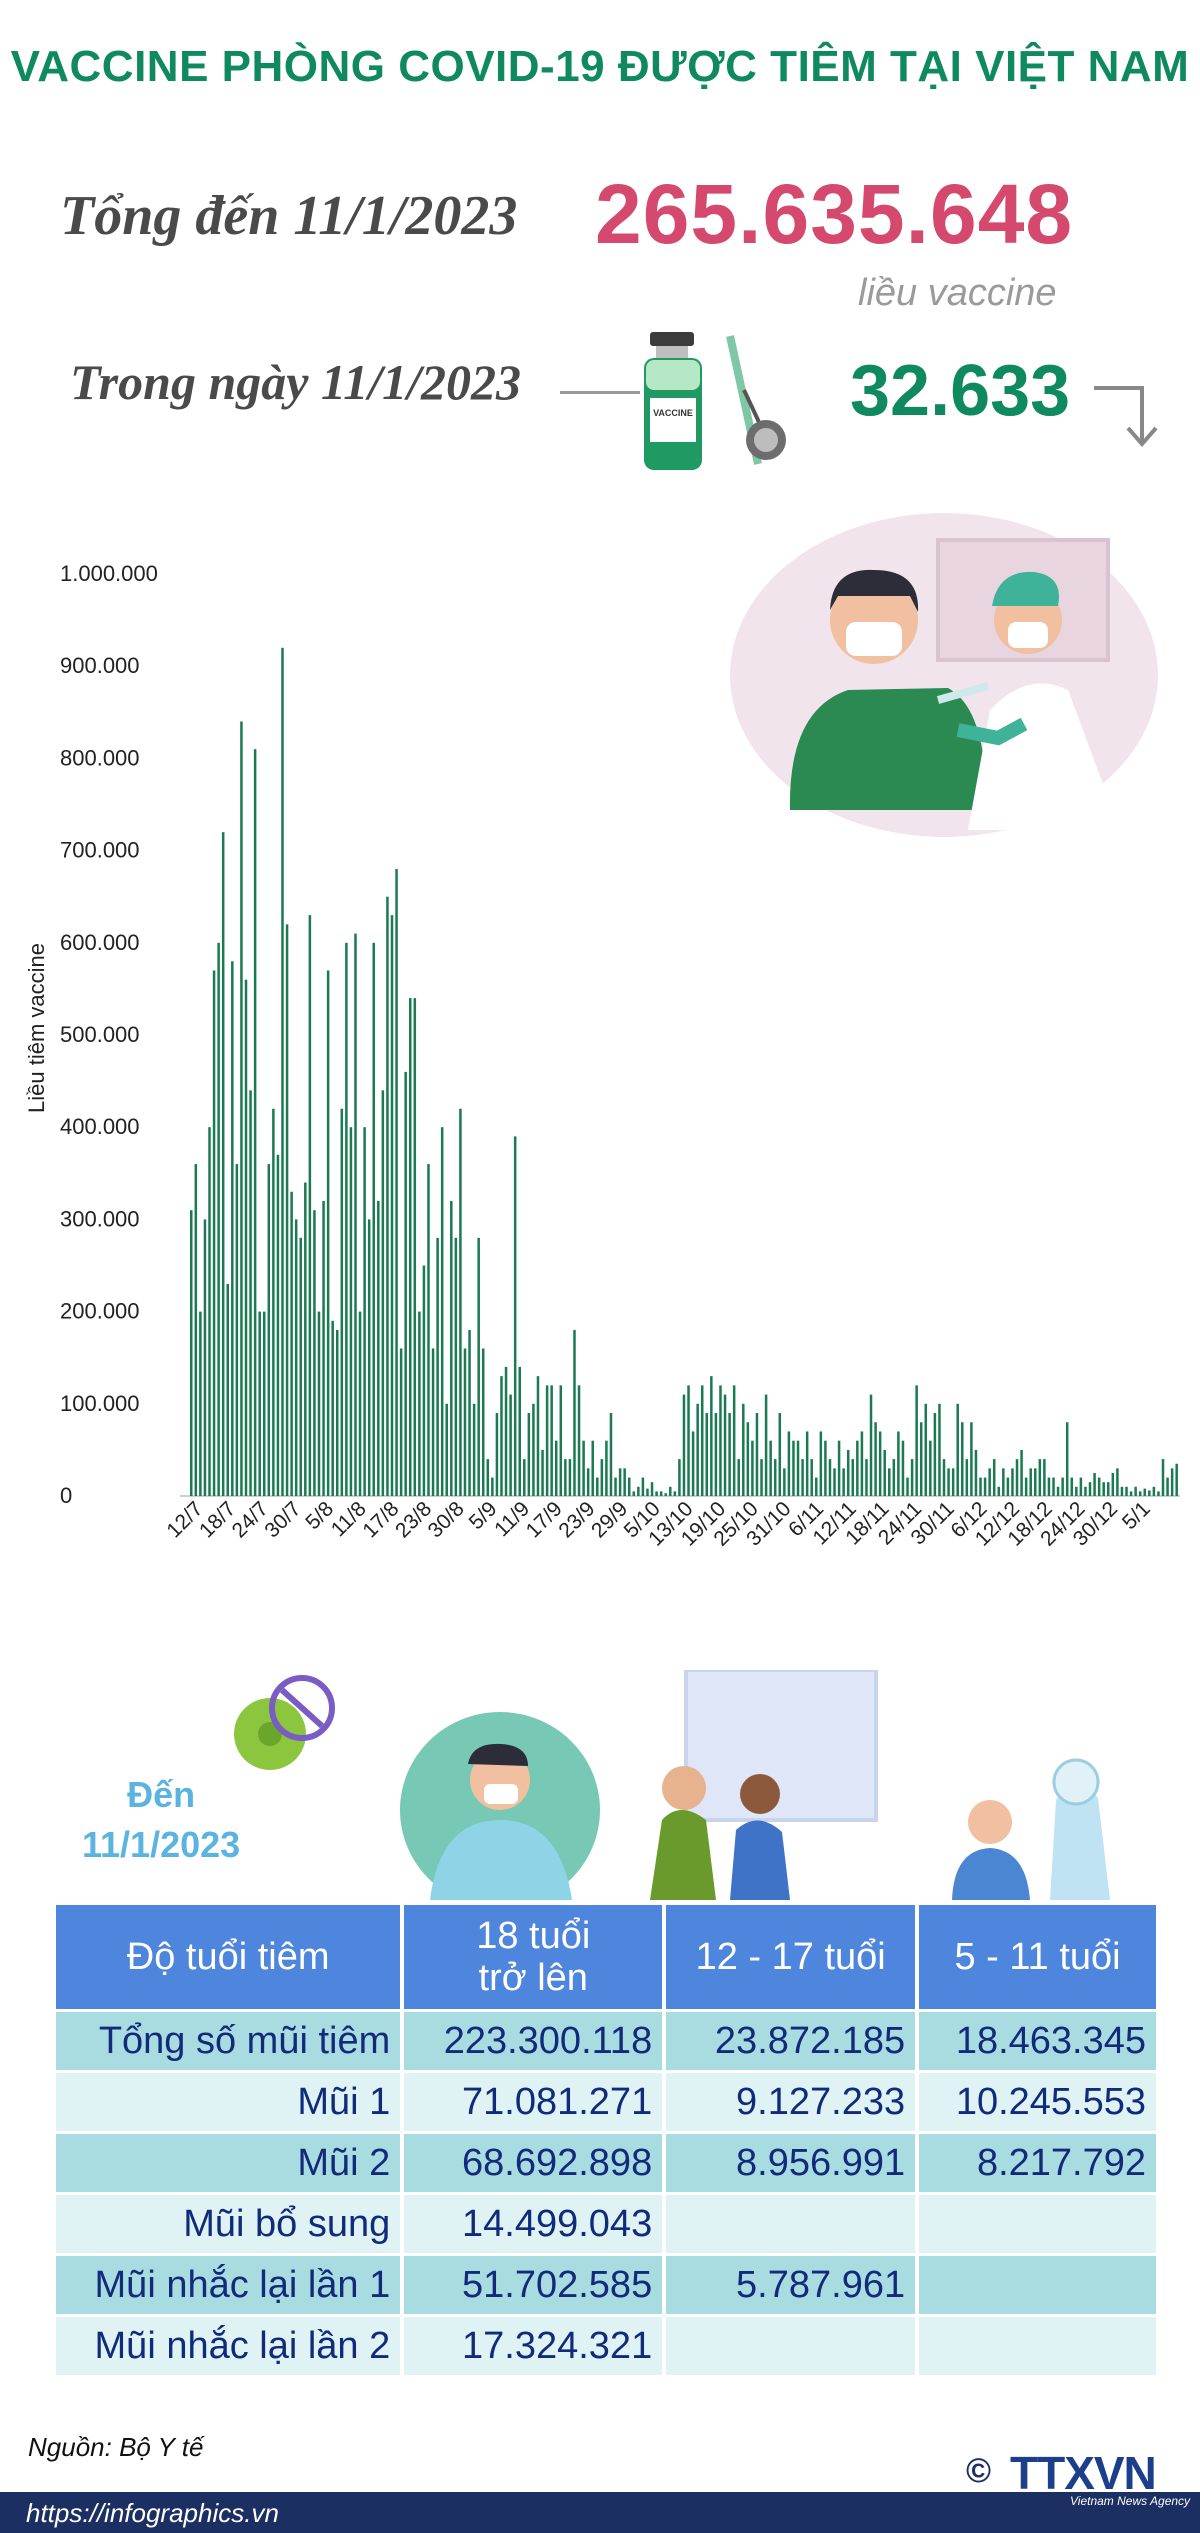 This screenshot has height=2533, width=1200. Describe the element at coordinates (289, 216) in the screenshot. I see `total-label: Tổng đến 11/1/2023` at that location.